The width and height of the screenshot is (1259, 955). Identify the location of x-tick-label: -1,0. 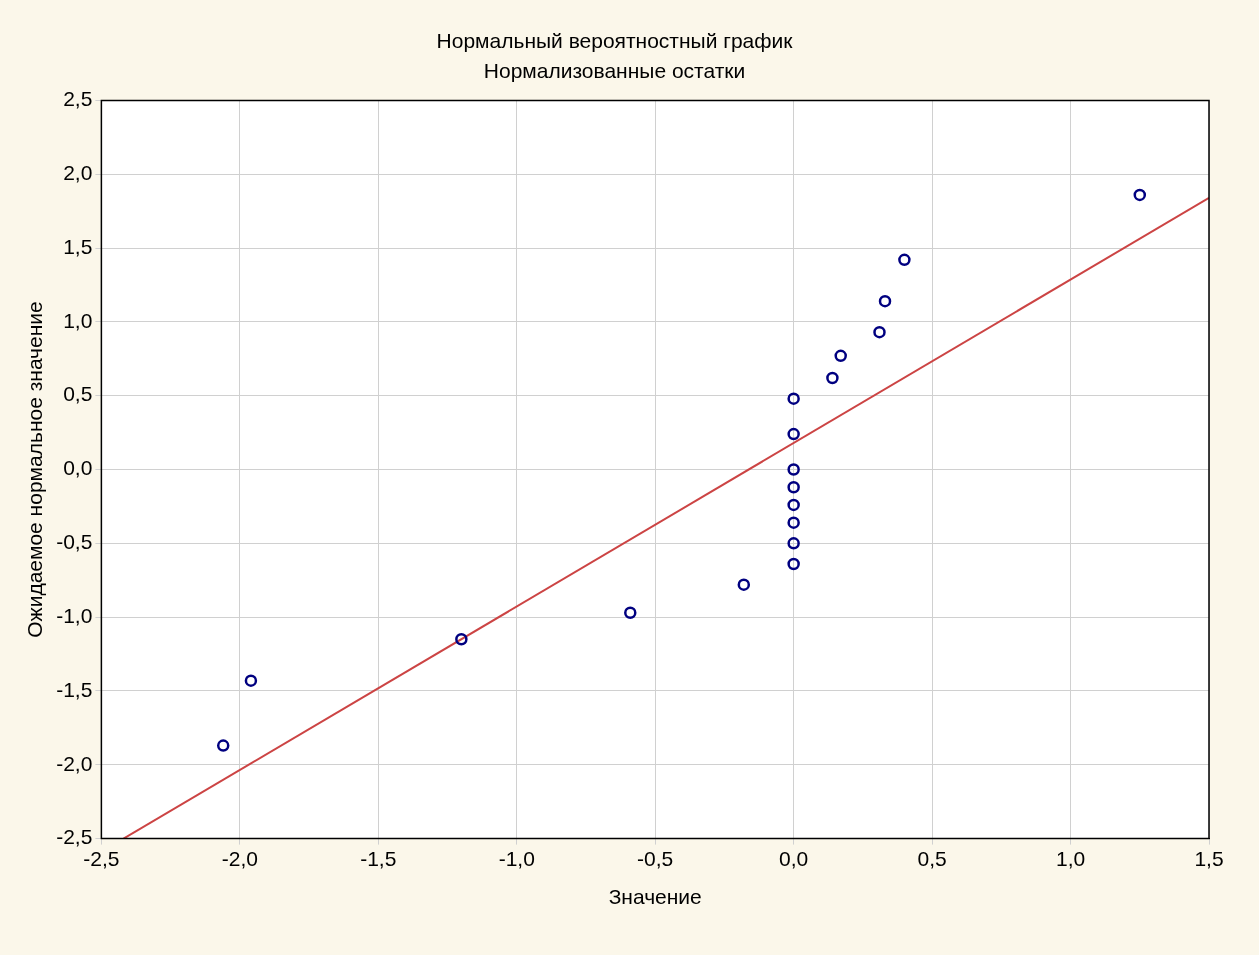
(516, 858).